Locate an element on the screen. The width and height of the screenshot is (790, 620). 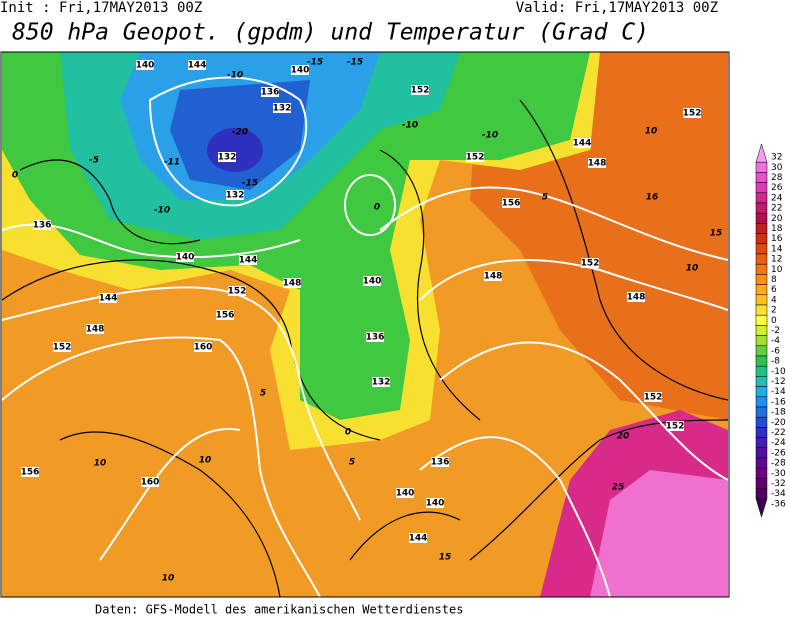
init-time: Init : Fri,17MAY2013 00Z is located at coordinates (101, 8).